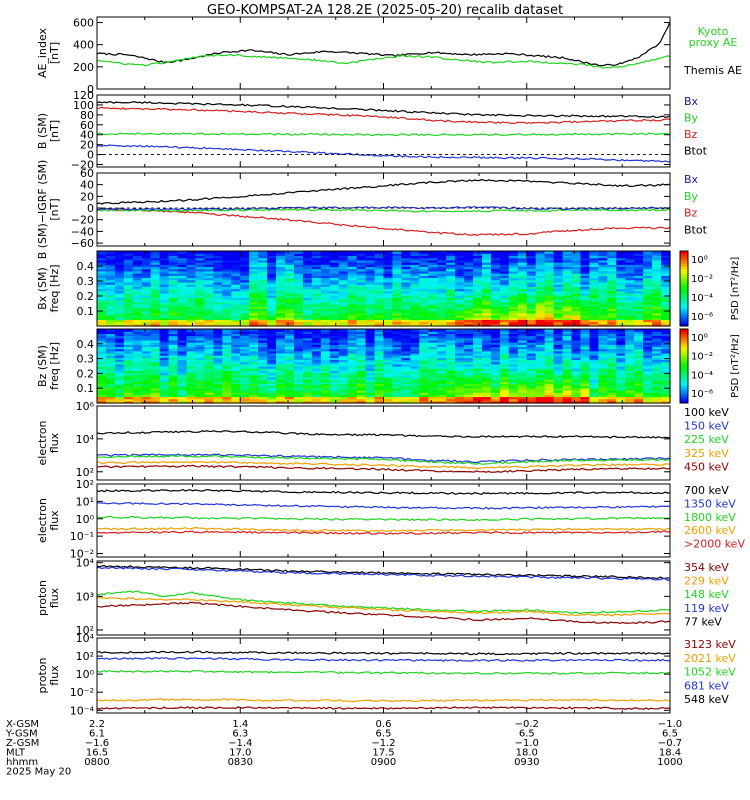 Image resolution: width=750 pixels, height=800 pixels. What do you see at coordinates (670, 743) in the screenshot?
I see `footer-value: −0.7` at bounding box center [670, 743].